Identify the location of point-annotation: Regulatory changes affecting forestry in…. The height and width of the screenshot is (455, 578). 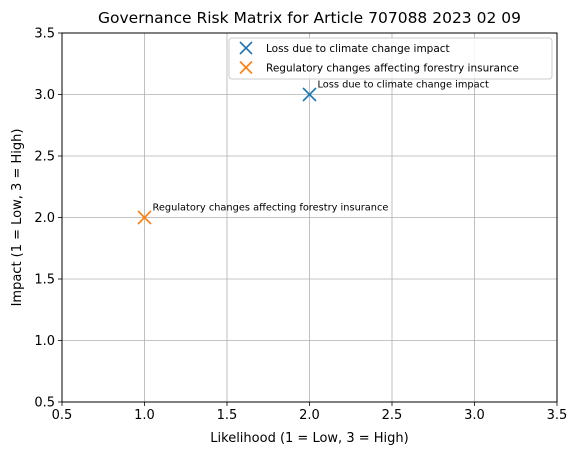
(271, 208).